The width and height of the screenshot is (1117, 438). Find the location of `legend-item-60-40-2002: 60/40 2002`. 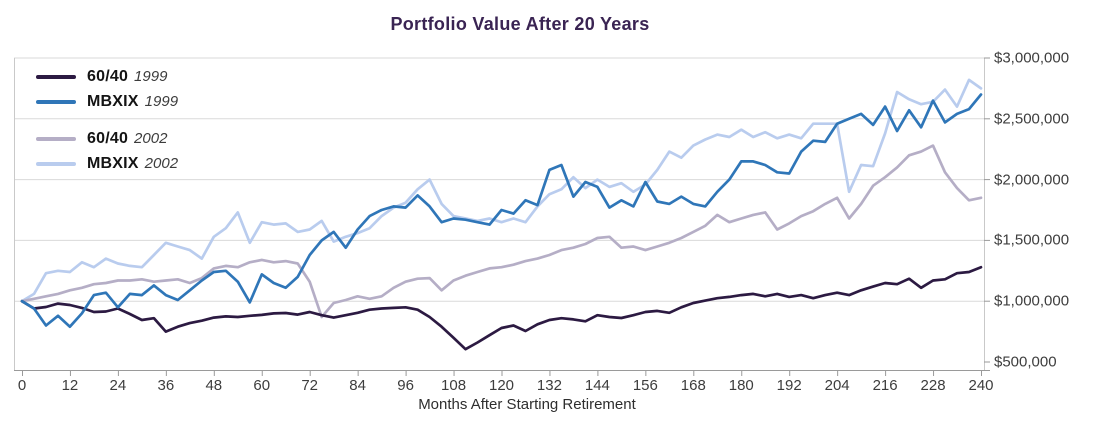

legend-item-60-40-2002: 60/40 2002 is located at coordinates (107, 138).